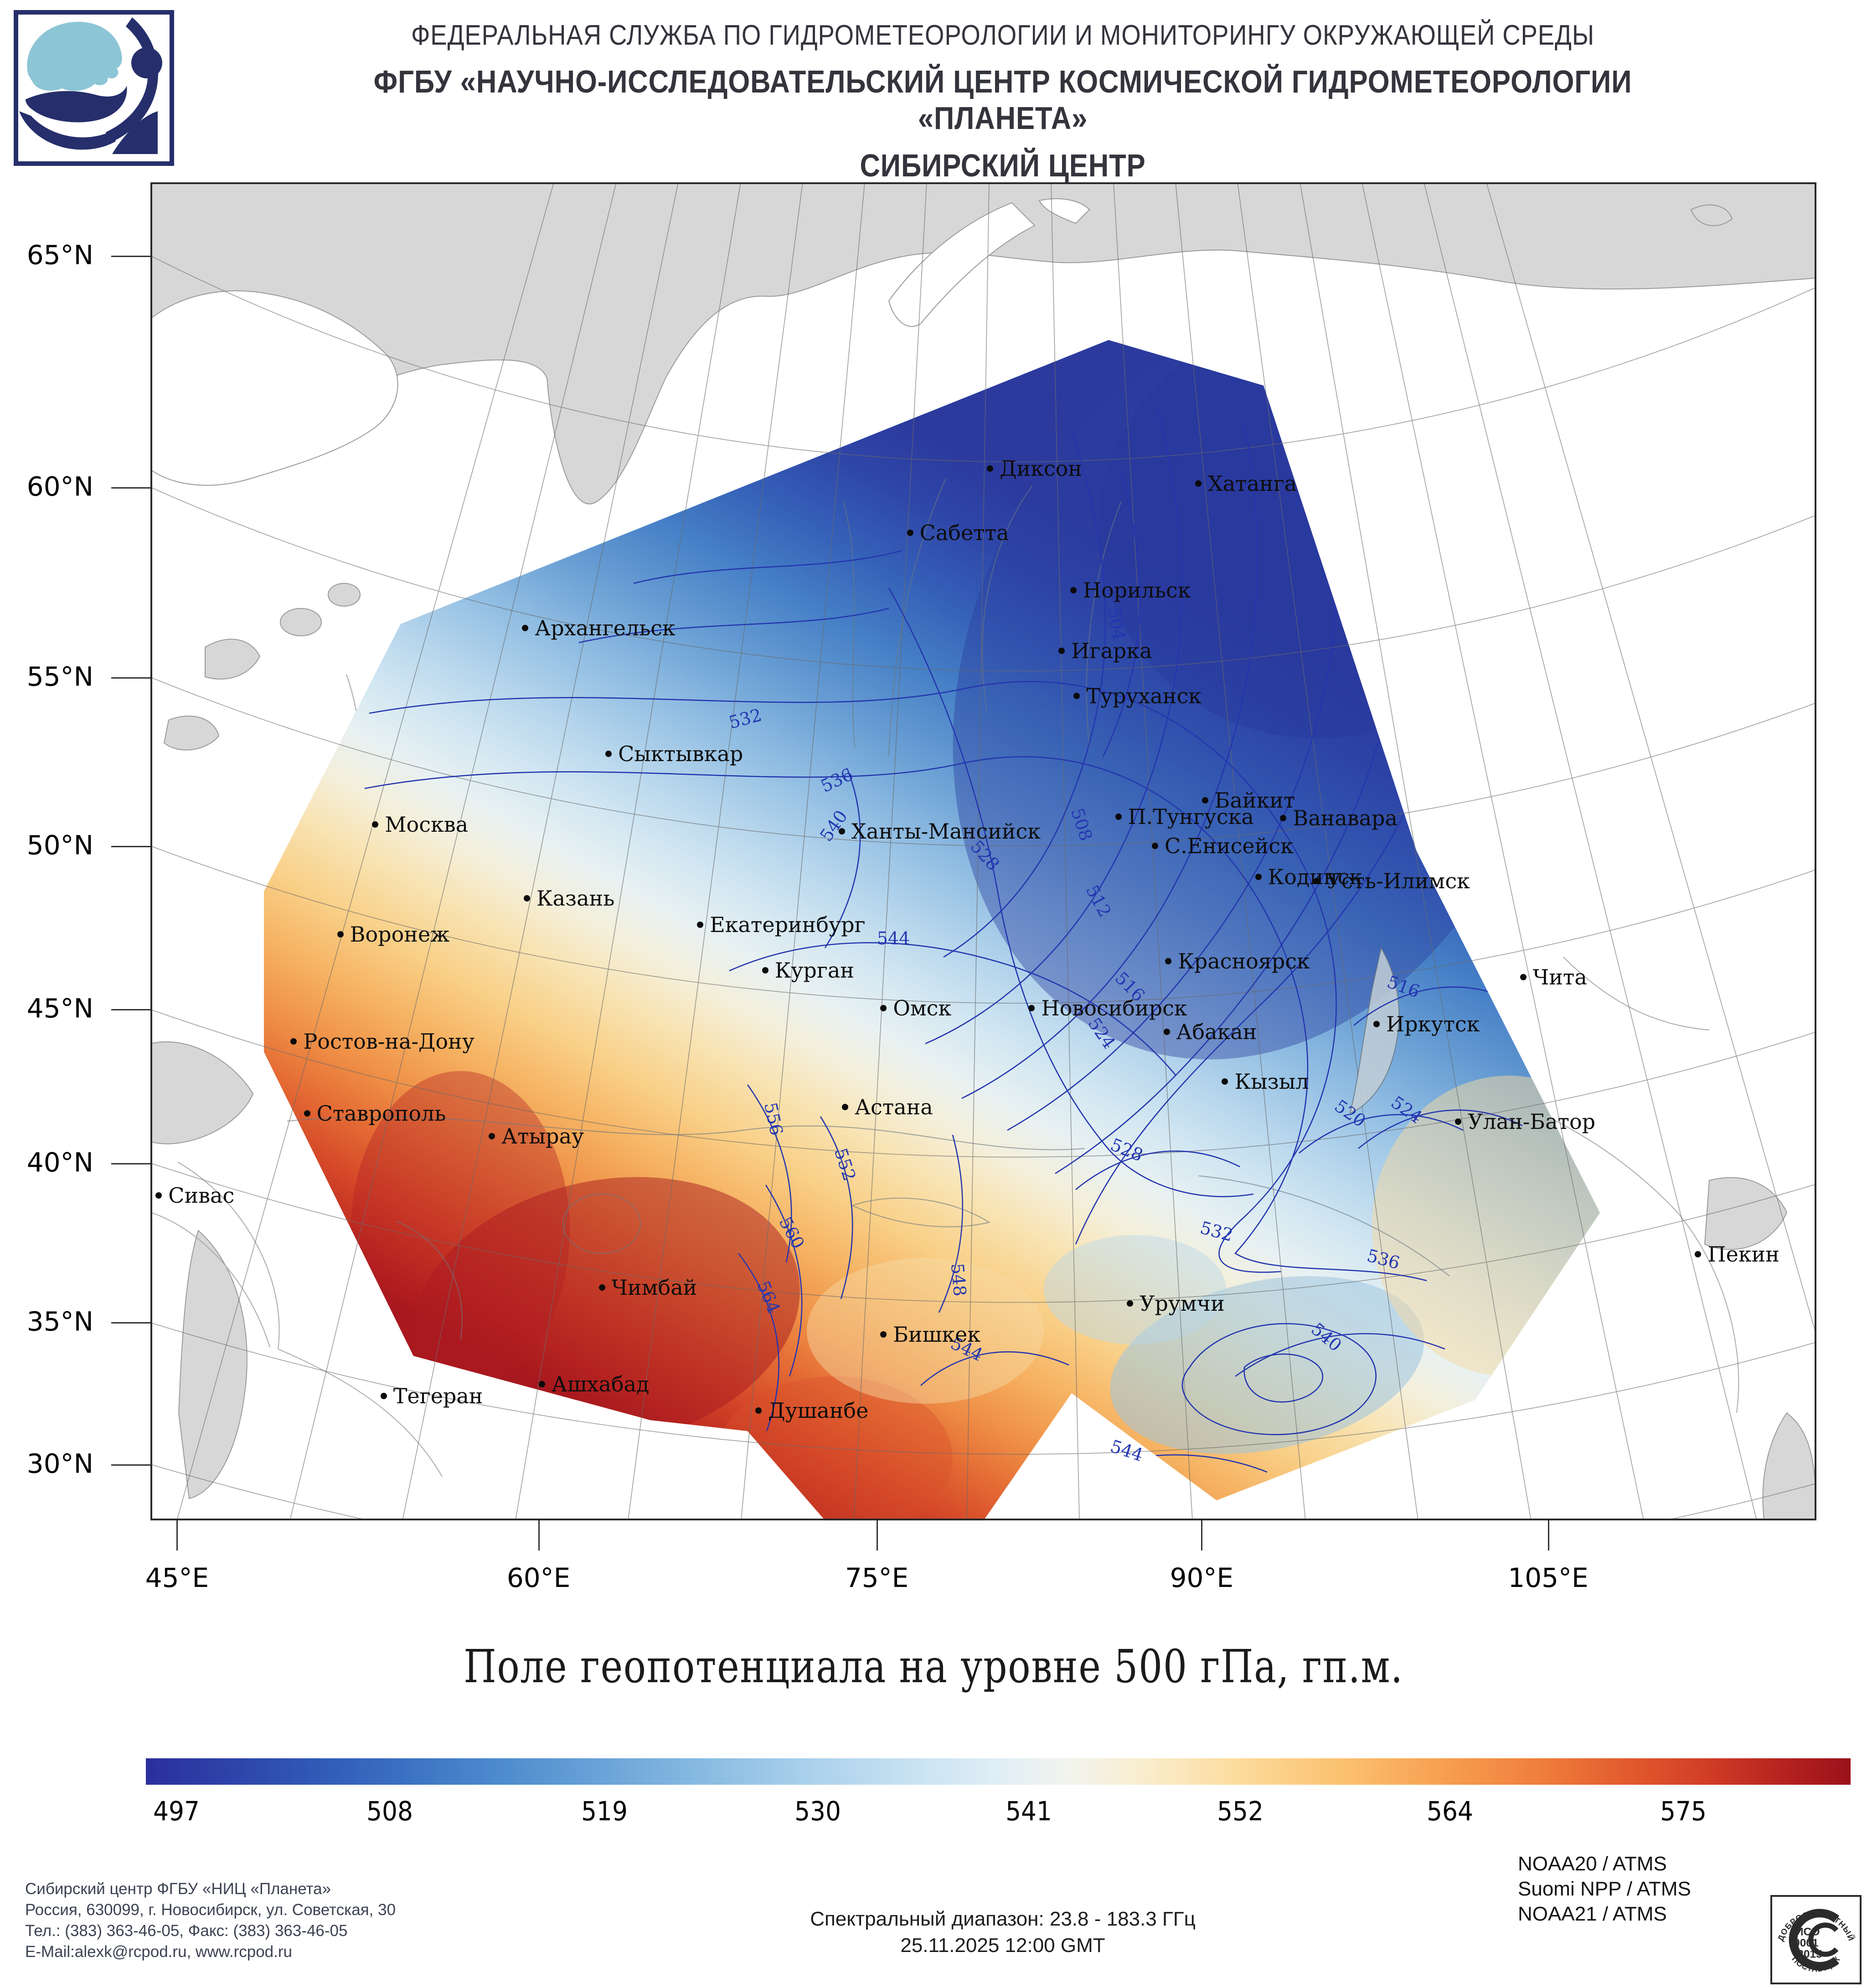 This screenshot has width=1867, height=1988. Describe the element at coordinates (998, 1793) in the screenshot. I see `colorbar: 497 508 519 530 541 552 564 575` at that location.